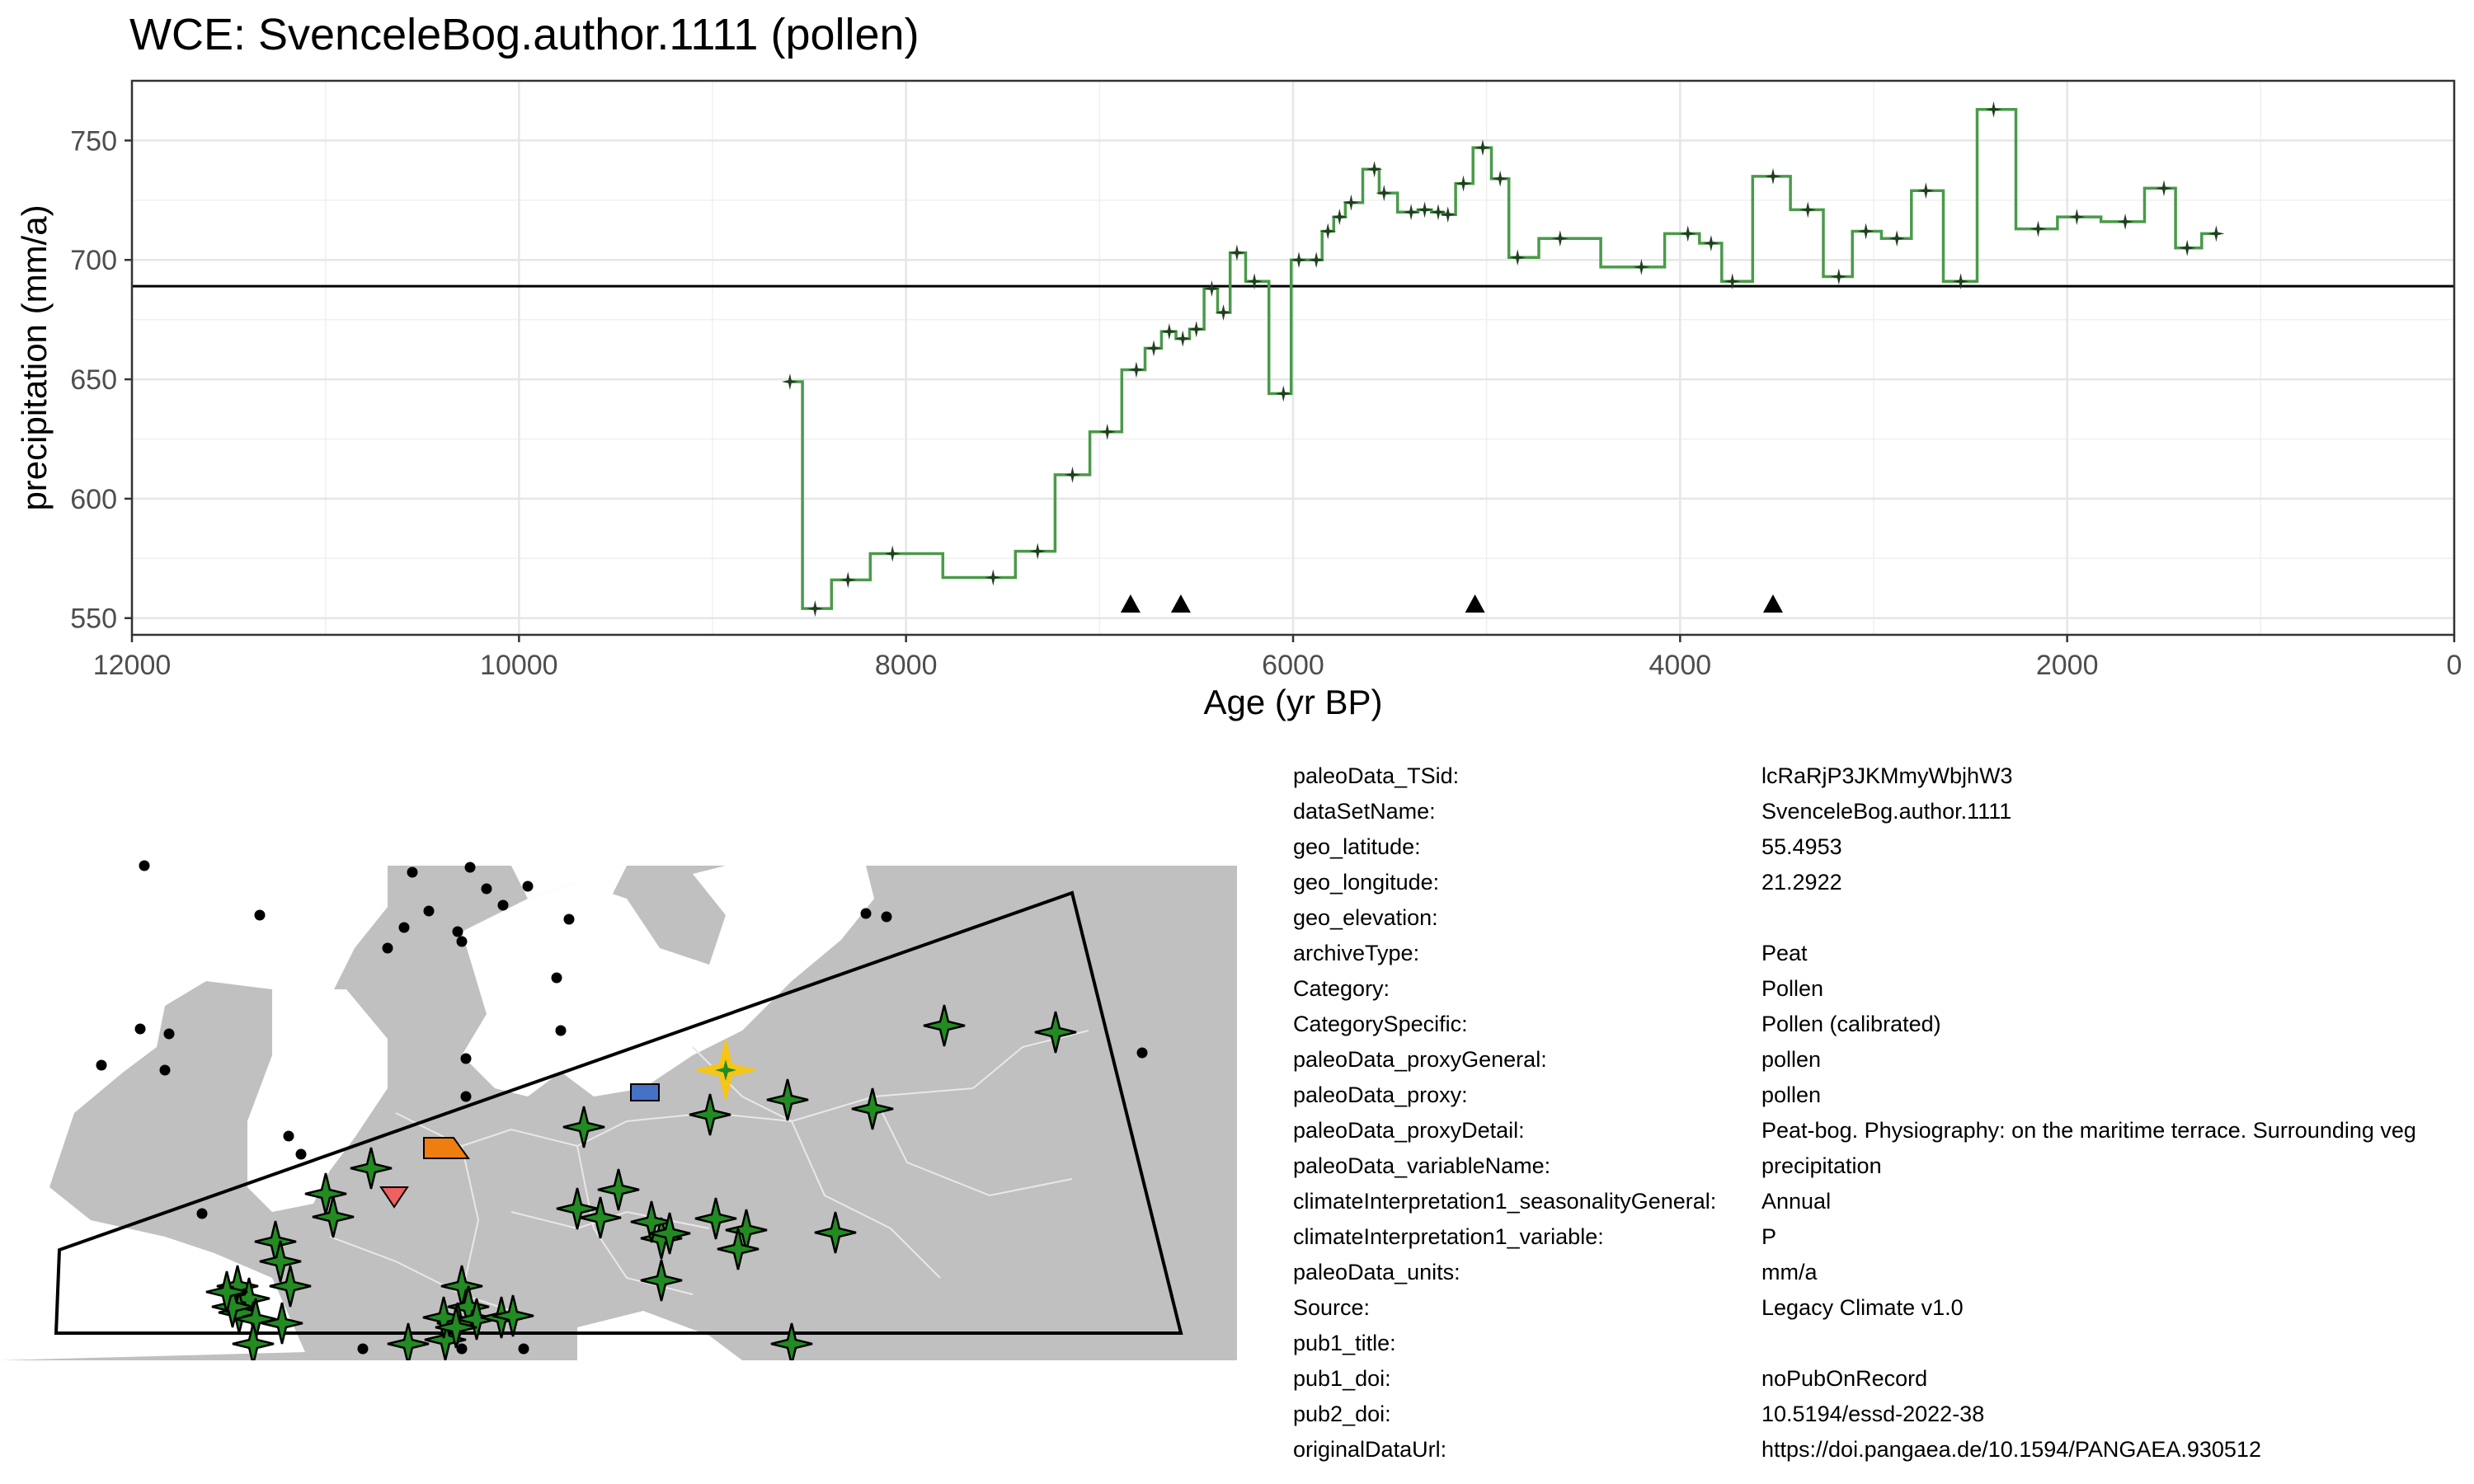 This screenshot has width=2474, height=1484. Describe the element at coordinates (93, 260) in the screenshot. I see `y-tick-label: 700` at that location.